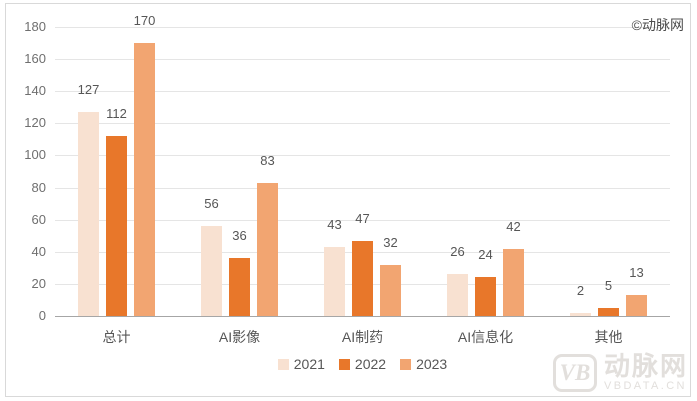  What do you see at coordinates (38, 283) in the screenshot?
I see `y-axis-tick-label: 20` at bounding box center [38, 283].